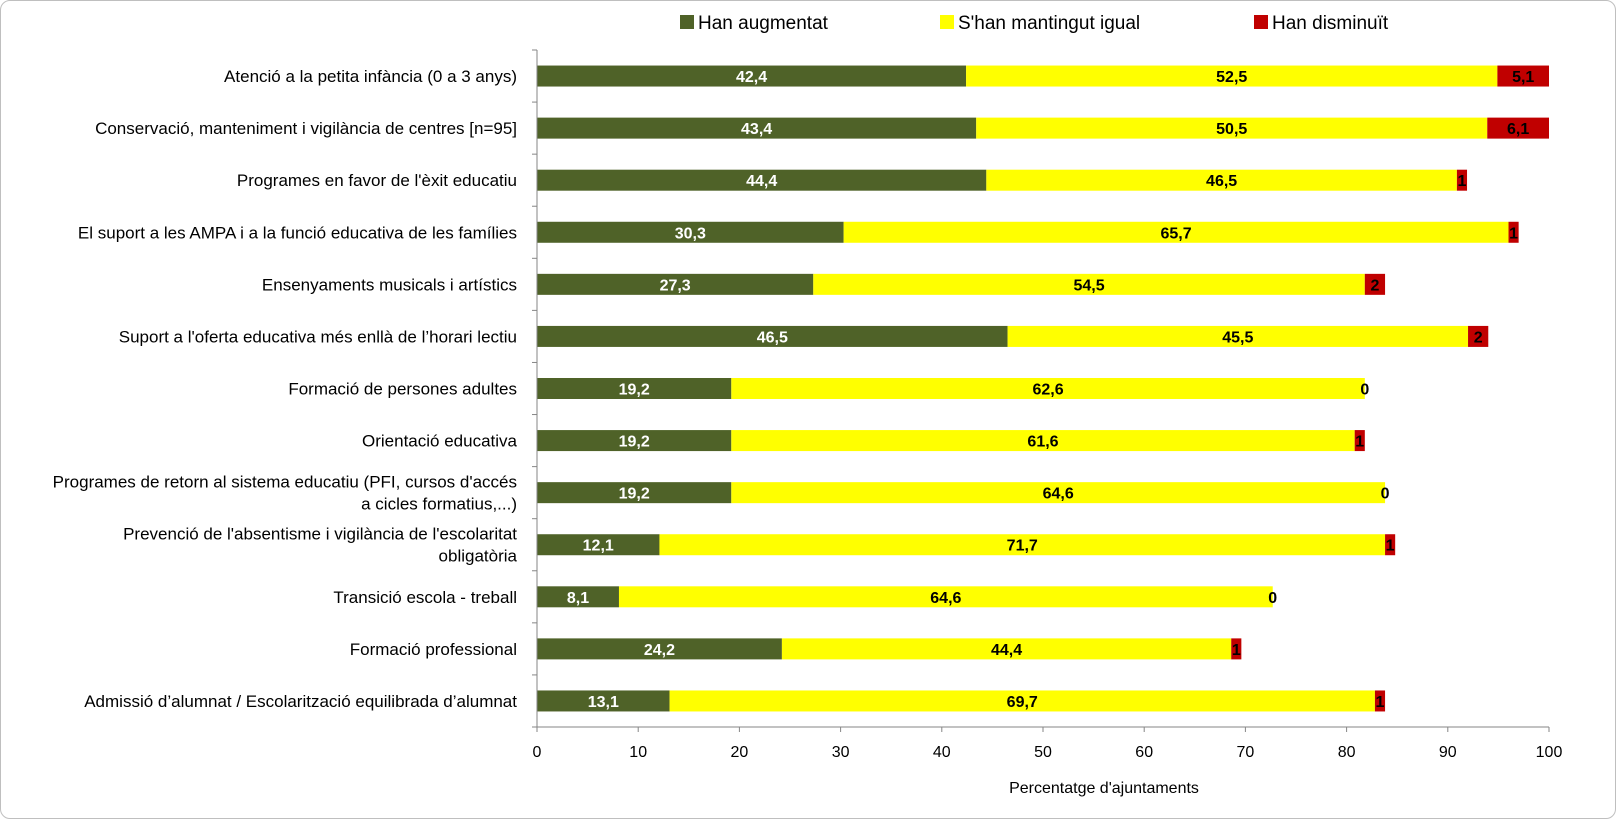 The image size is (1618, 821). Describe the element at coordinates (537, 752) in the screenshot. I see `x-tick-label-0: 0` at that location.